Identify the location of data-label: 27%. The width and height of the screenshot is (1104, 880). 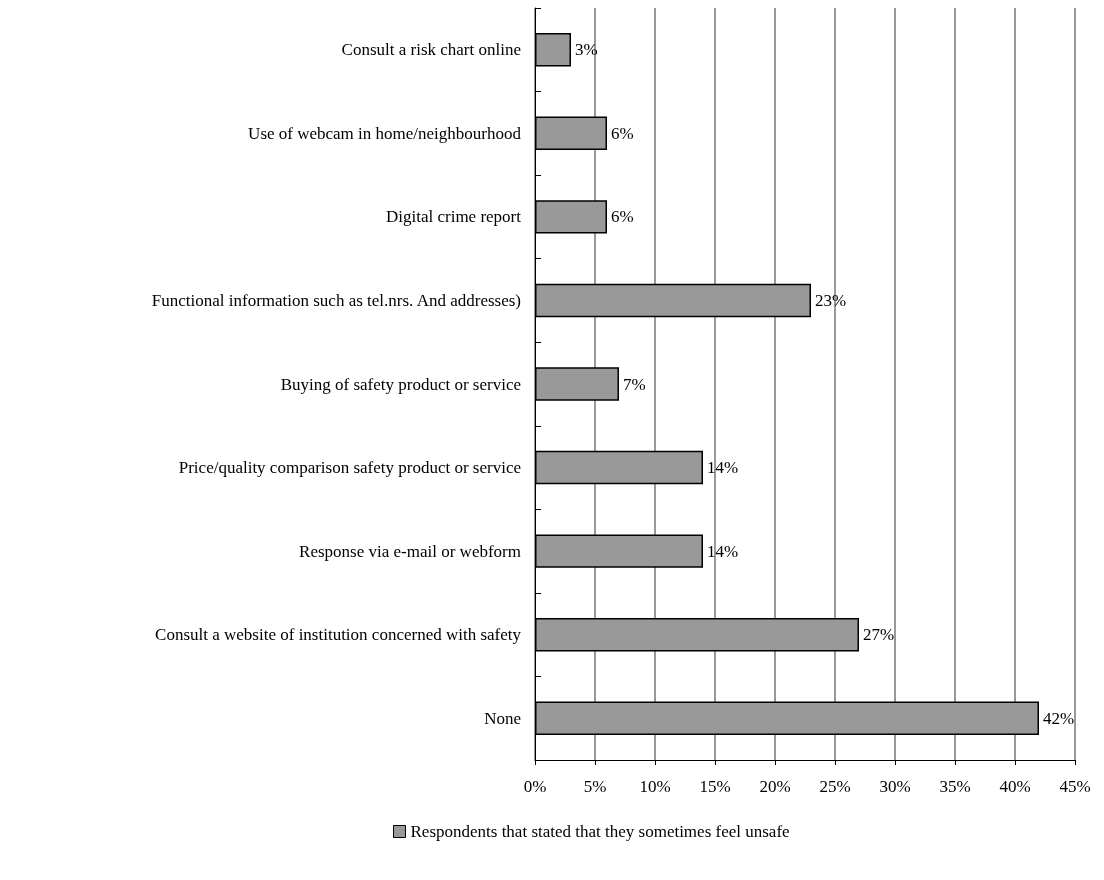
(879, 635).